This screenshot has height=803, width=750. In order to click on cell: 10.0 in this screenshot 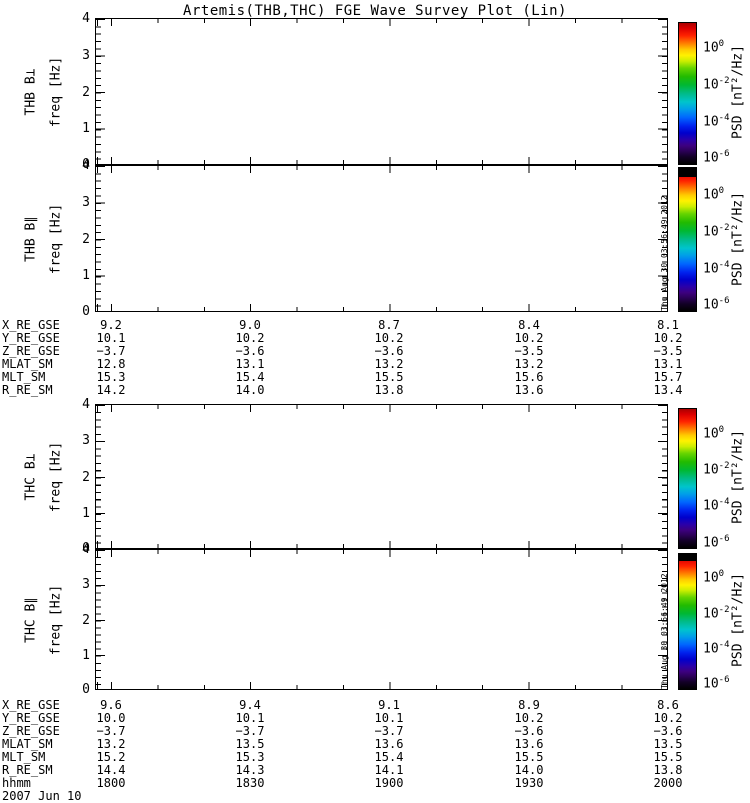, I will do `click(111, 718)`.